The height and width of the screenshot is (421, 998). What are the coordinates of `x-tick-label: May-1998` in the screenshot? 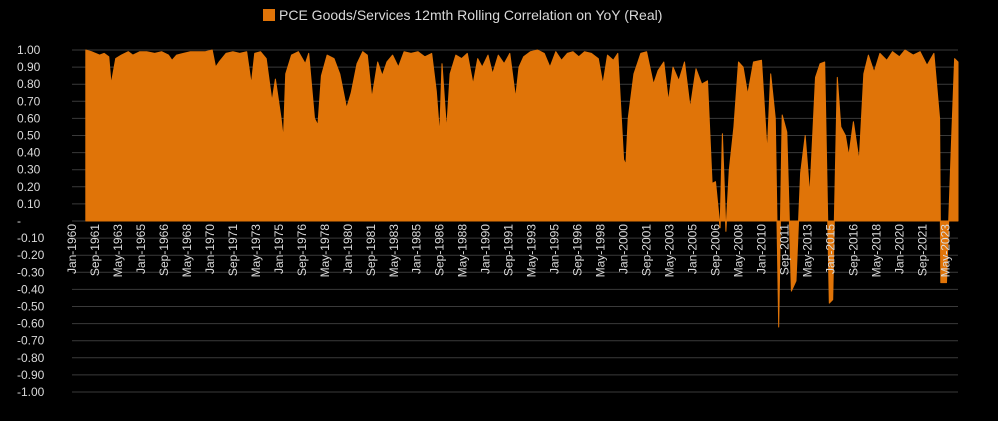 It's located at (601, 251).